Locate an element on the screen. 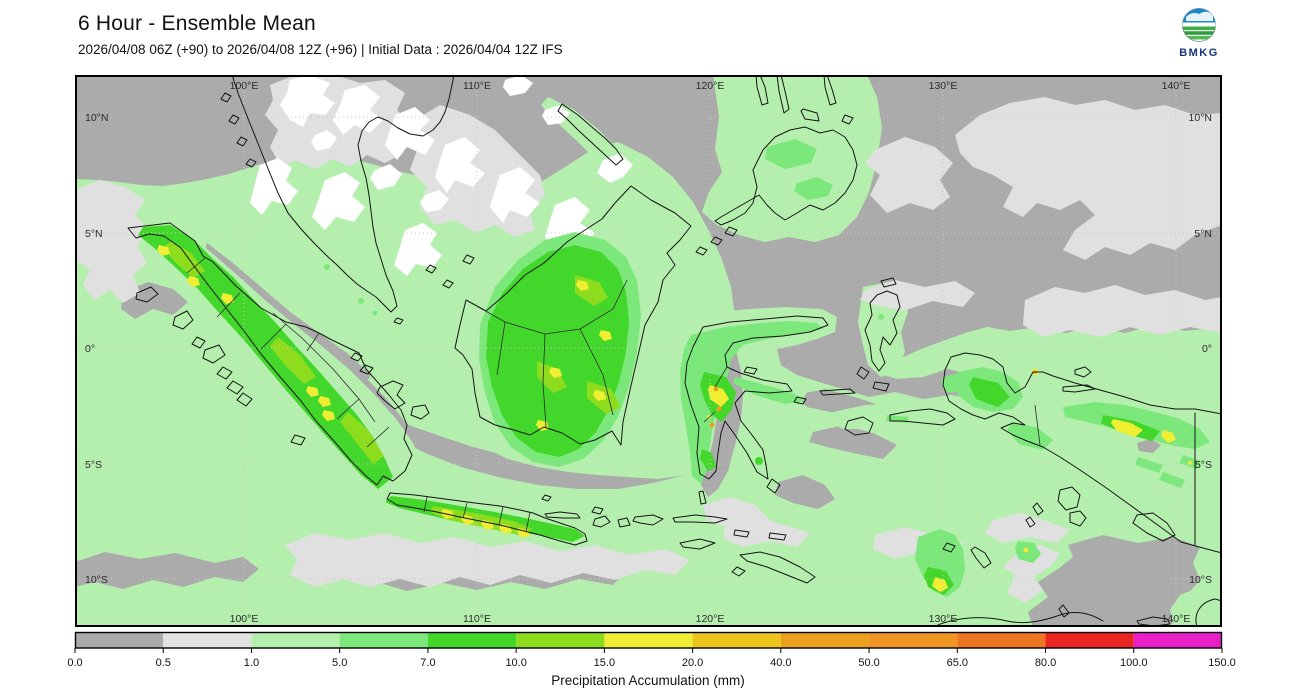  colorbar-ticks is located at coordinates (648, 650).